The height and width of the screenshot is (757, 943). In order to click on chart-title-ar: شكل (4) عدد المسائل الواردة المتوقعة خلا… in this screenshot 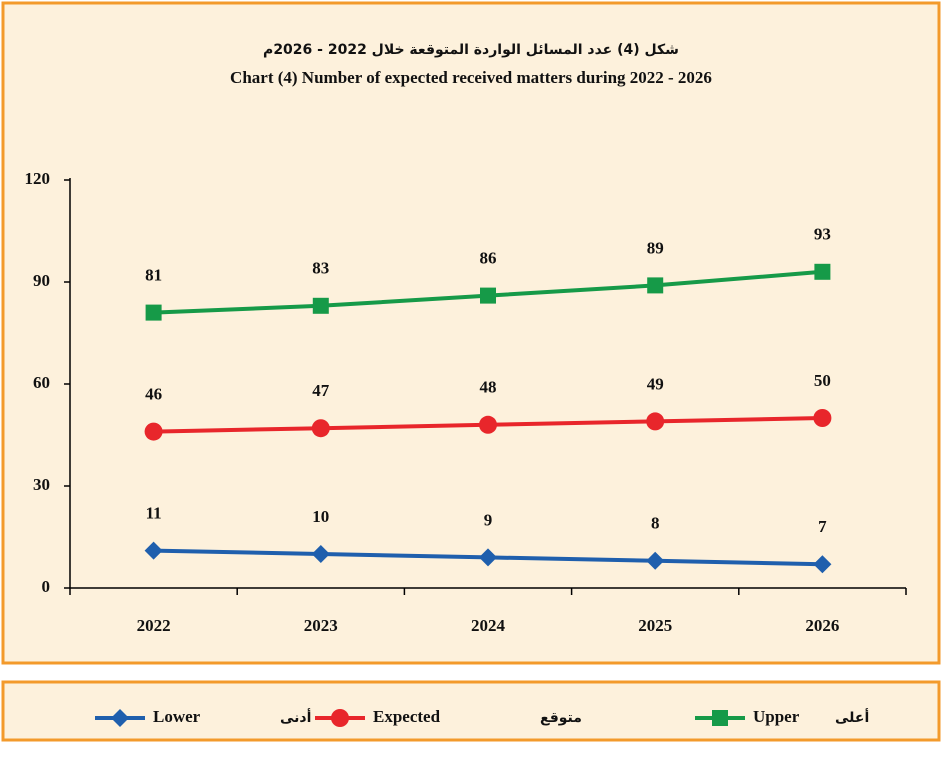, I will do `click(471, 50)`.